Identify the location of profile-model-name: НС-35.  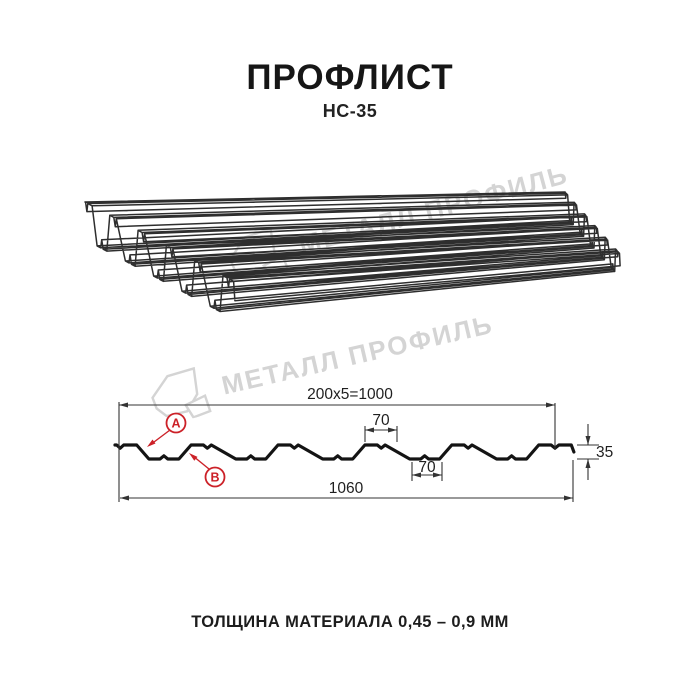
(350, 111).